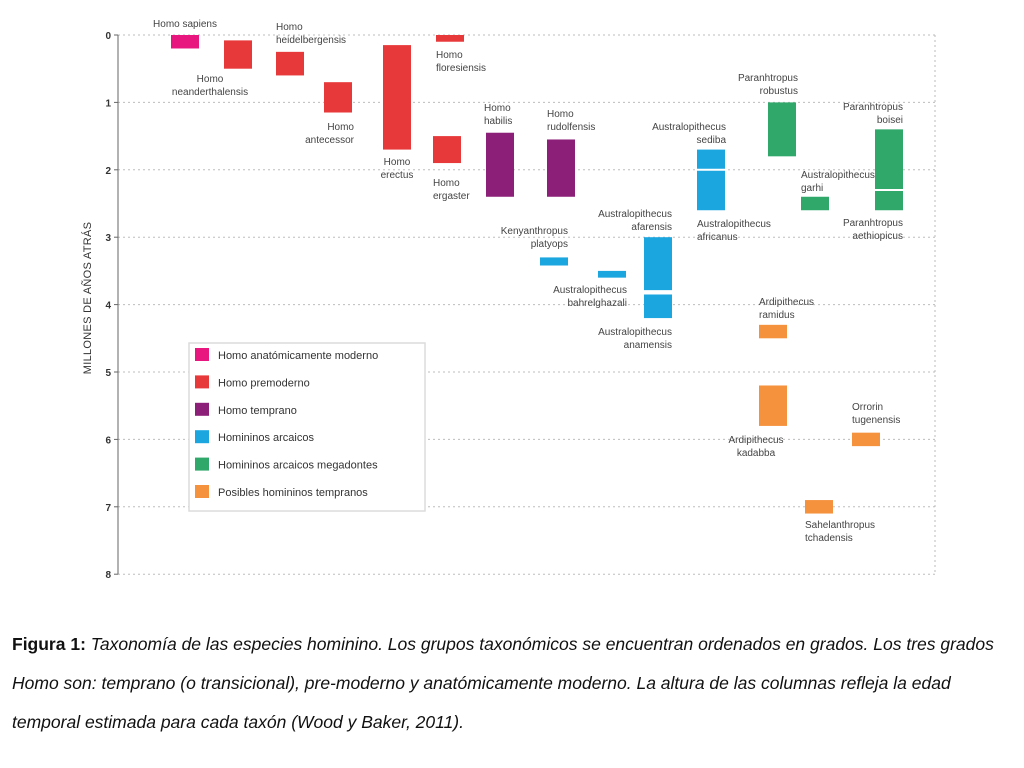 The height and width of the screenshot is (768, 1024). I want to click on bar-australopithecus-bahrelghazali, so click(612, 274).